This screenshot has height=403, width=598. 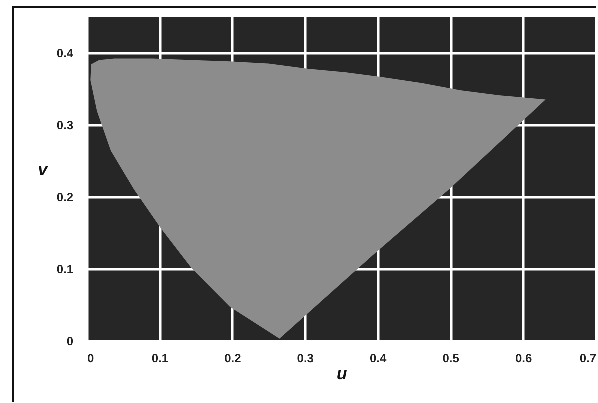 I want to click on x-tick-label: 0.1, so click(x=160, y=359).